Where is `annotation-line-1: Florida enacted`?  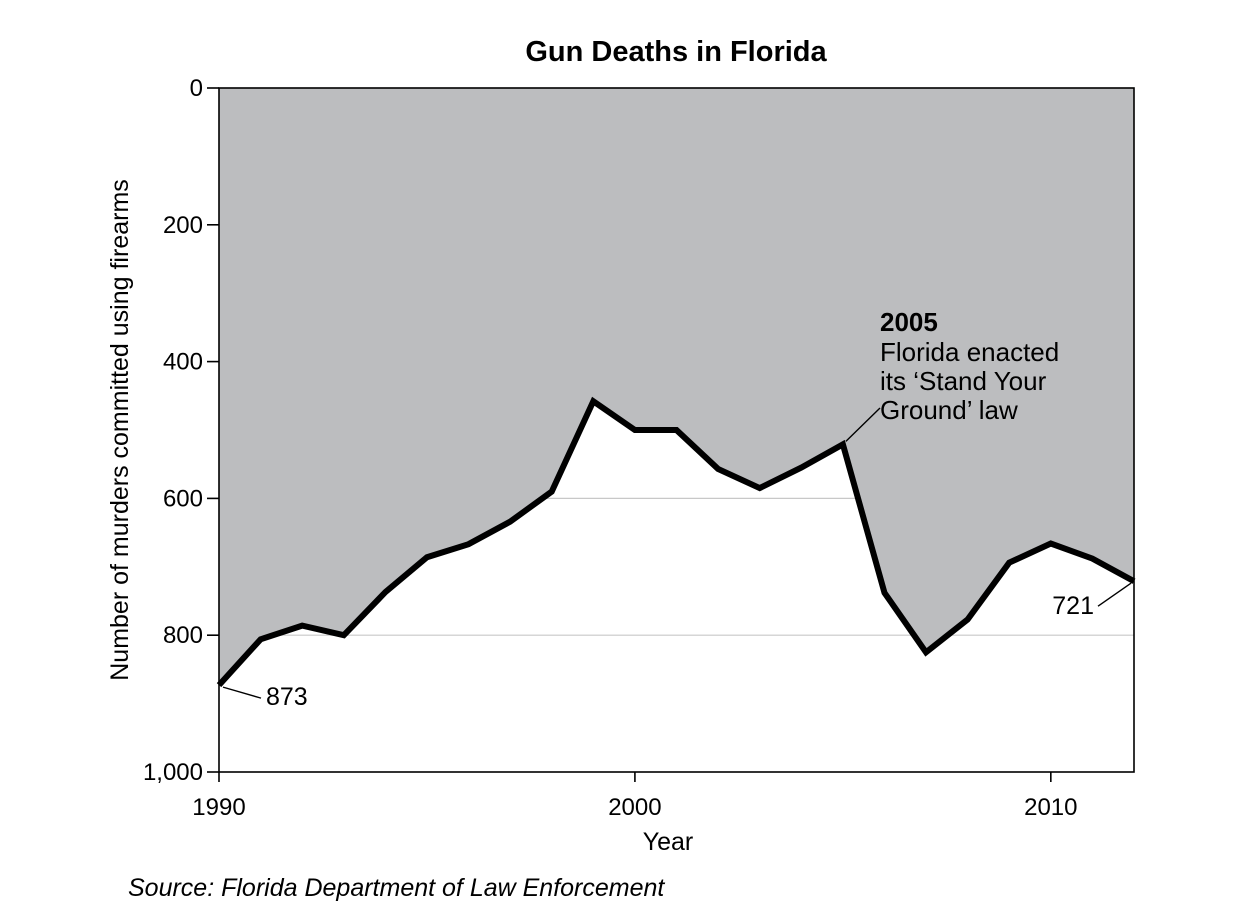
annotation-line-1: Florida enacted is located at coordinates (969, 352).